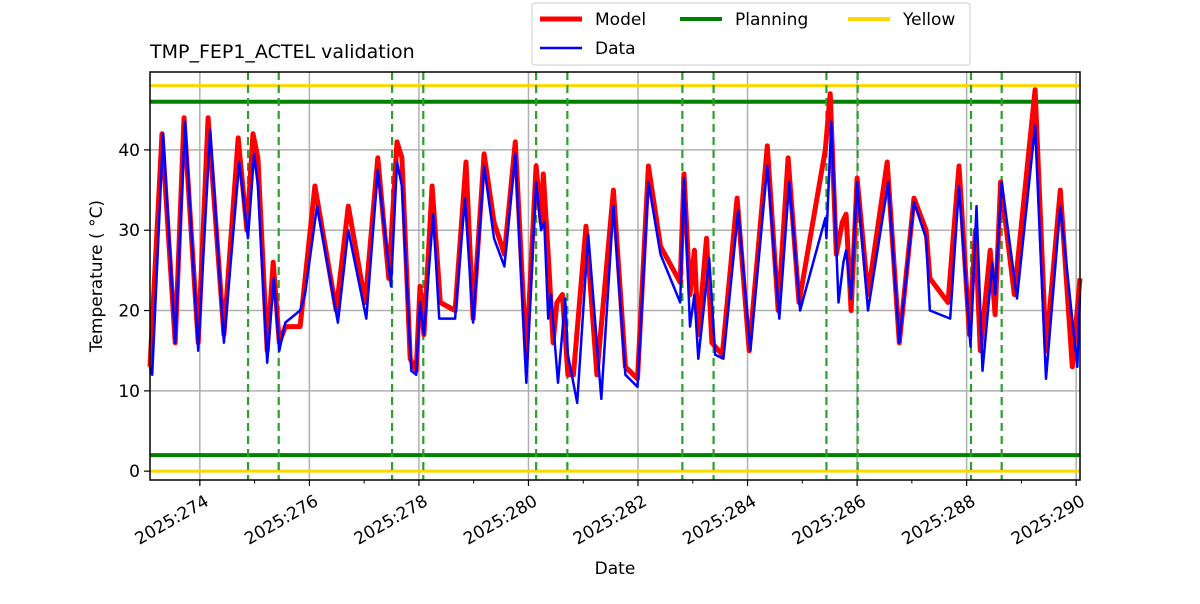  Describe the element at coordinates (129, 392) in the screenshot. I see `y-tick-label: 10` at that location.